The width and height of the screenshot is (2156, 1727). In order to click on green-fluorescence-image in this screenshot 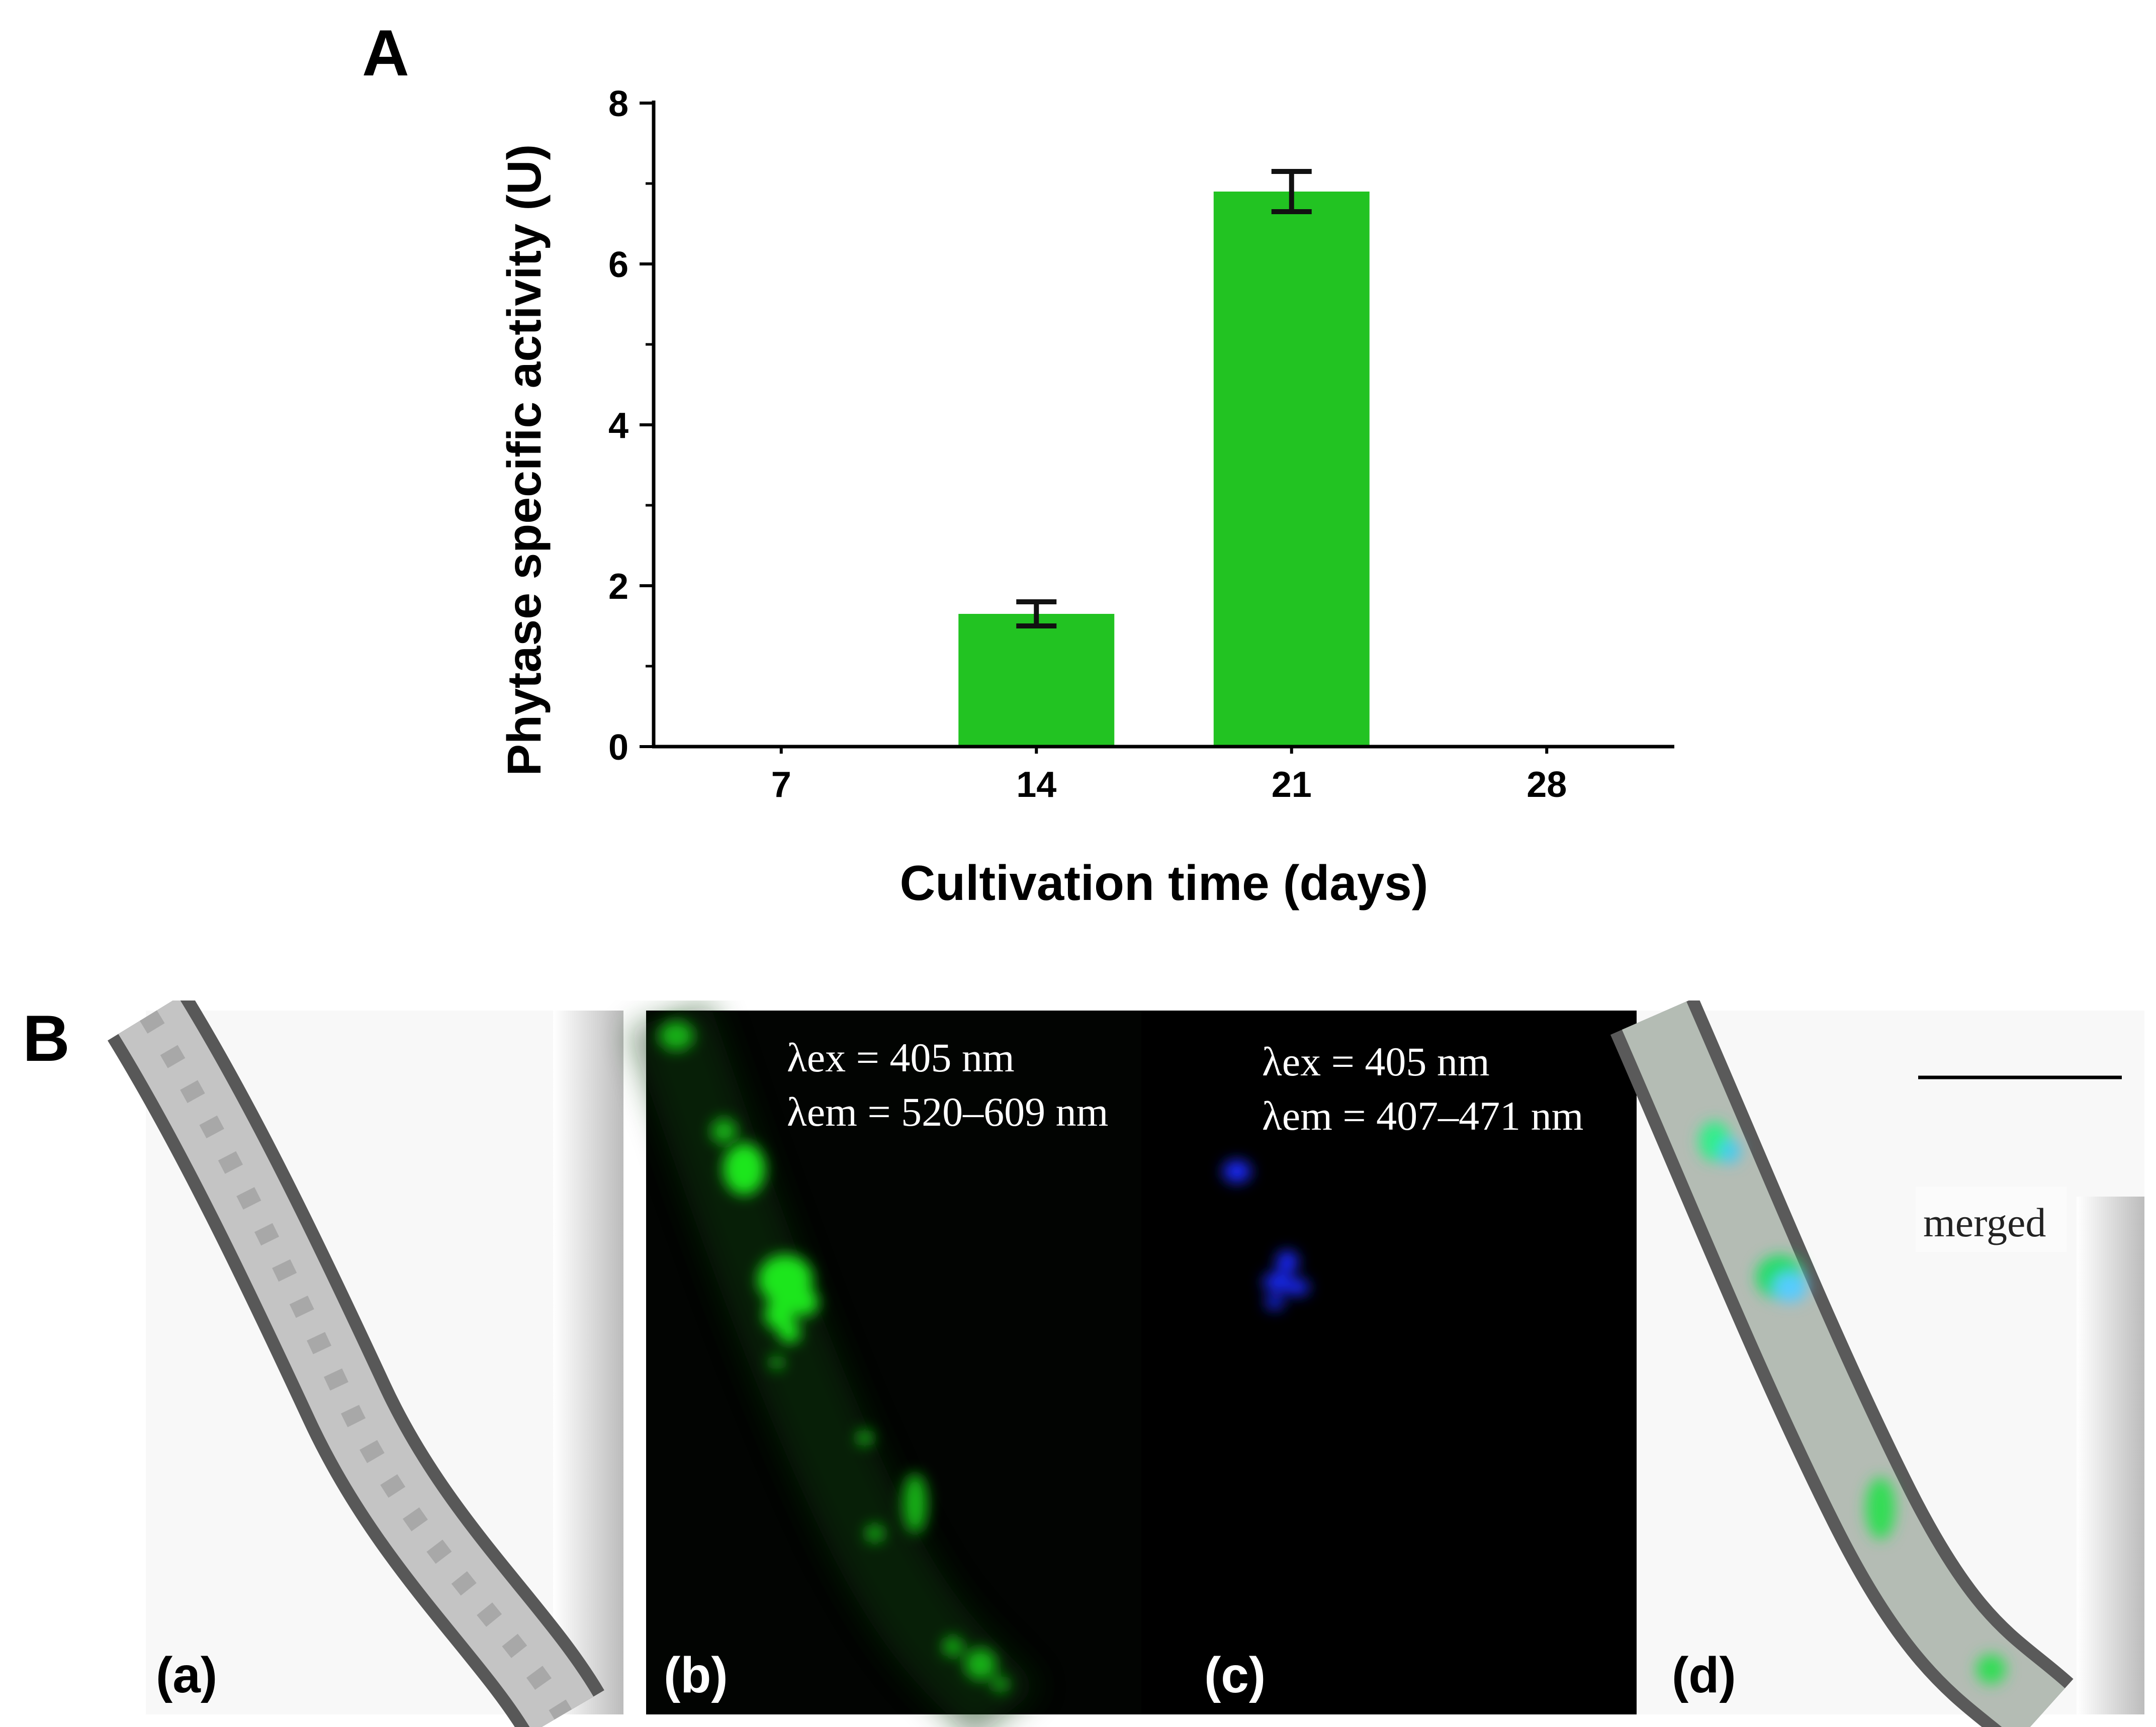, I will do `click(885, 1364)`.